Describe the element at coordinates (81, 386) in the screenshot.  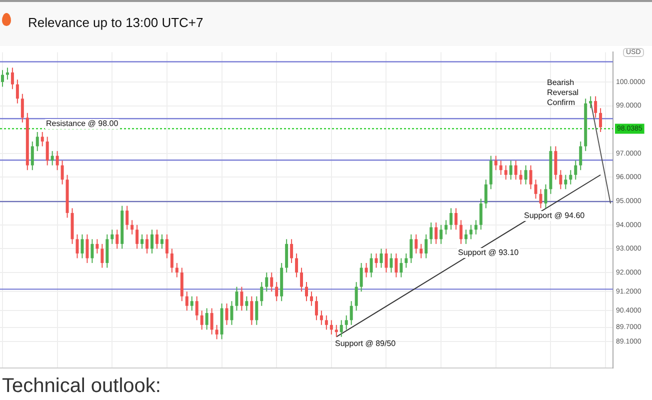
I see `text: Technical outlook:` at that location.